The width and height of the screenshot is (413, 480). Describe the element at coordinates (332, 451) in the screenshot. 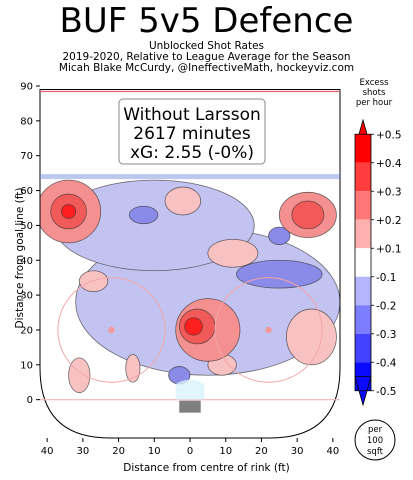

I see `x-tick-label-8: 40` at that location.